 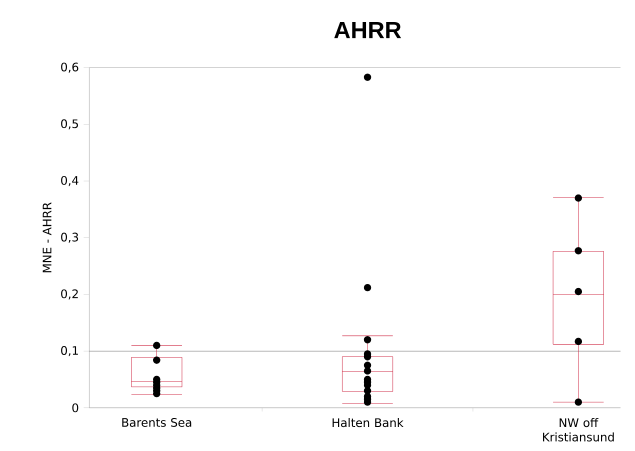 What do you see at coordinates (47, 237) in the screenshot?
I see `y-axis-title: MNE - AHRR` at bounding box center [47, 237].